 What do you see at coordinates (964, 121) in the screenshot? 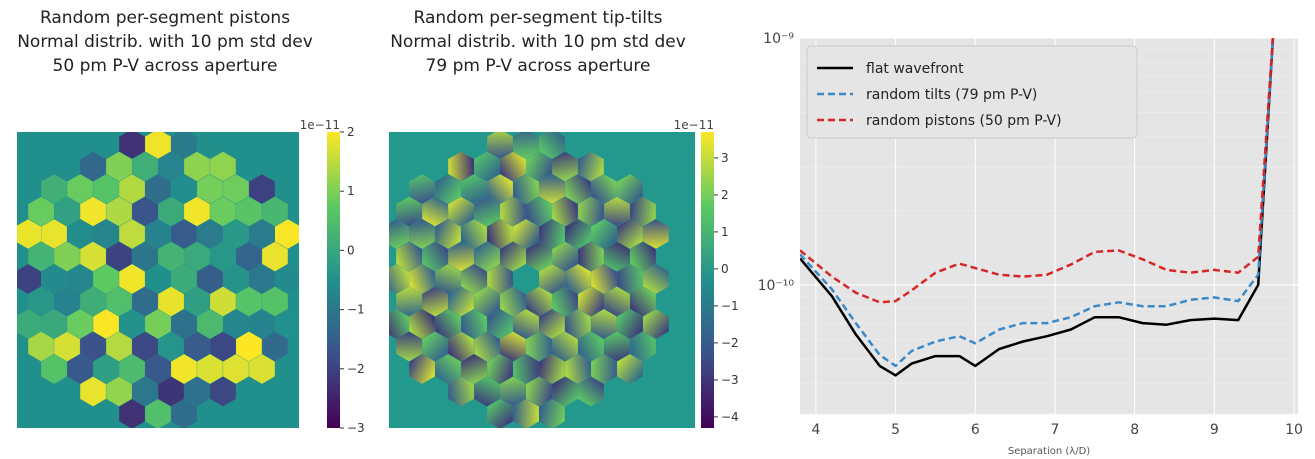
I see `legend-entry-label: random pistons (50 pm P-V)` at bounding box center [964, 121].